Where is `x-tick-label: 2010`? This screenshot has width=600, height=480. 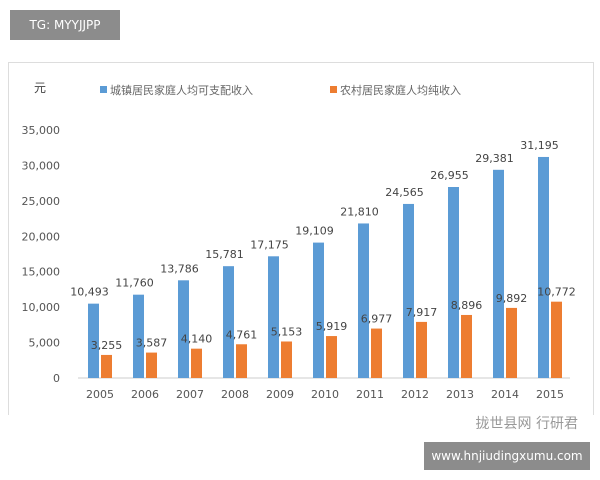 x-tick-label: 2010 is located at coordinates (325, 394).